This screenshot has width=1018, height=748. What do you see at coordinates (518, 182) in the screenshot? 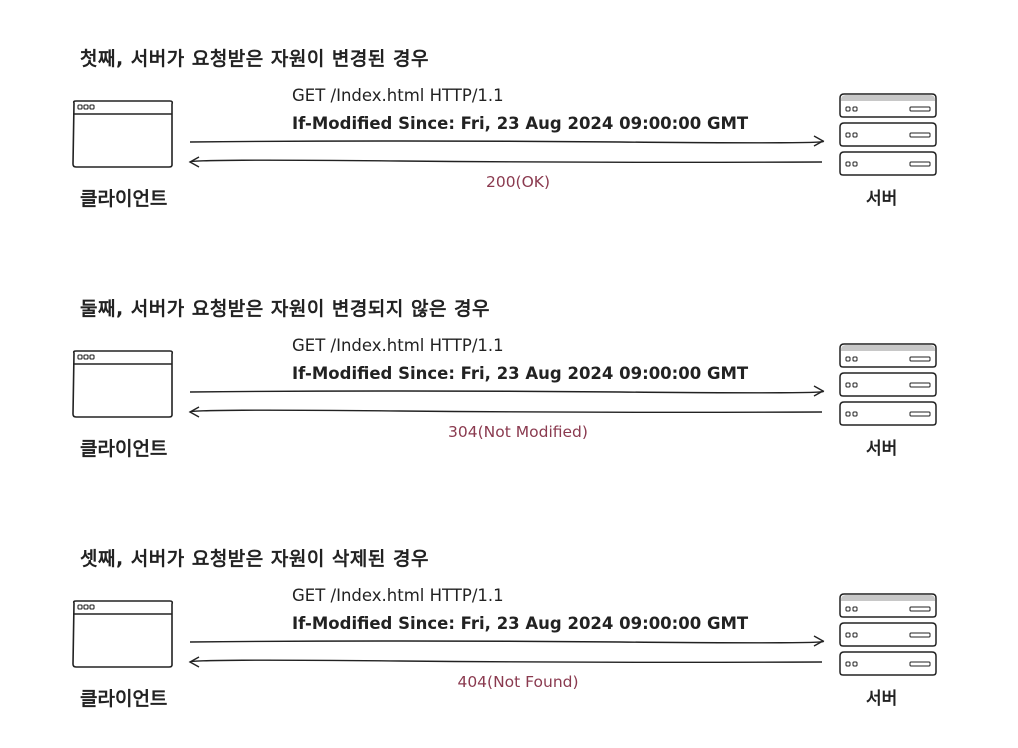
I see `response-status: 200(OK)` at bounding box center [518, 182].